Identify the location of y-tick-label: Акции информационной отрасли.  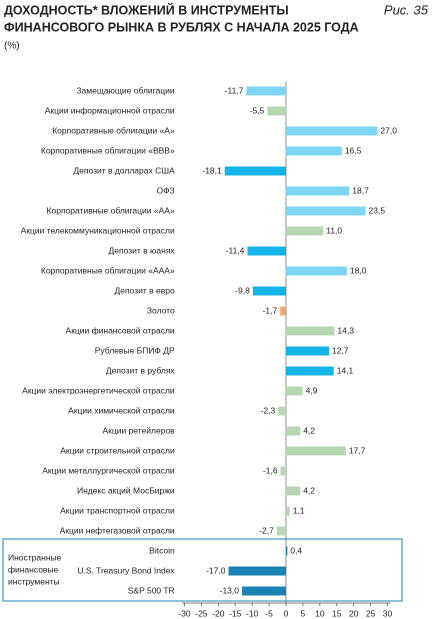
(110, 110).